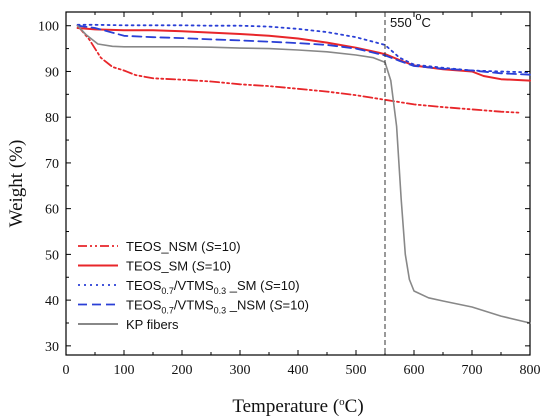  I want to click on x-tick-label: 0, so click(66, 370).